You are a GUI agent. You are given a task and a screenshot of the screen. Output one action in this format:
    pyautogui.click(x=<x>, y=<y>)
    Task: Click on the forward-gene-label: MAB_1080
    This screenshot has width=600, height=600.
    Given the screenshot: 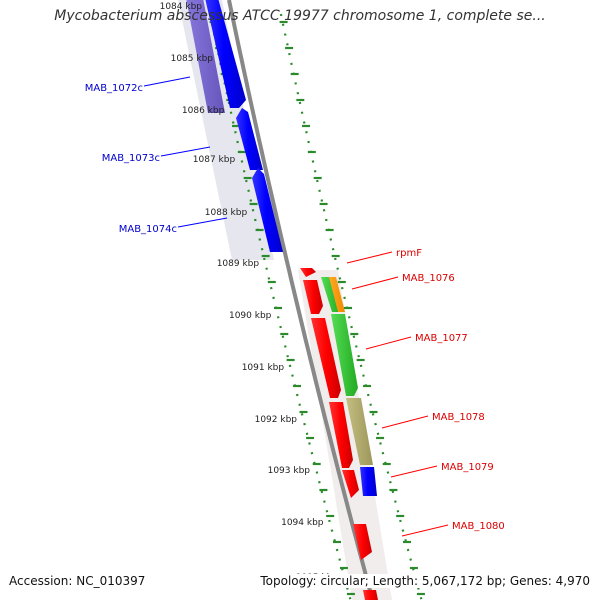 What is the action you would take?
    pyautogui.click(x=478, y=526)
    